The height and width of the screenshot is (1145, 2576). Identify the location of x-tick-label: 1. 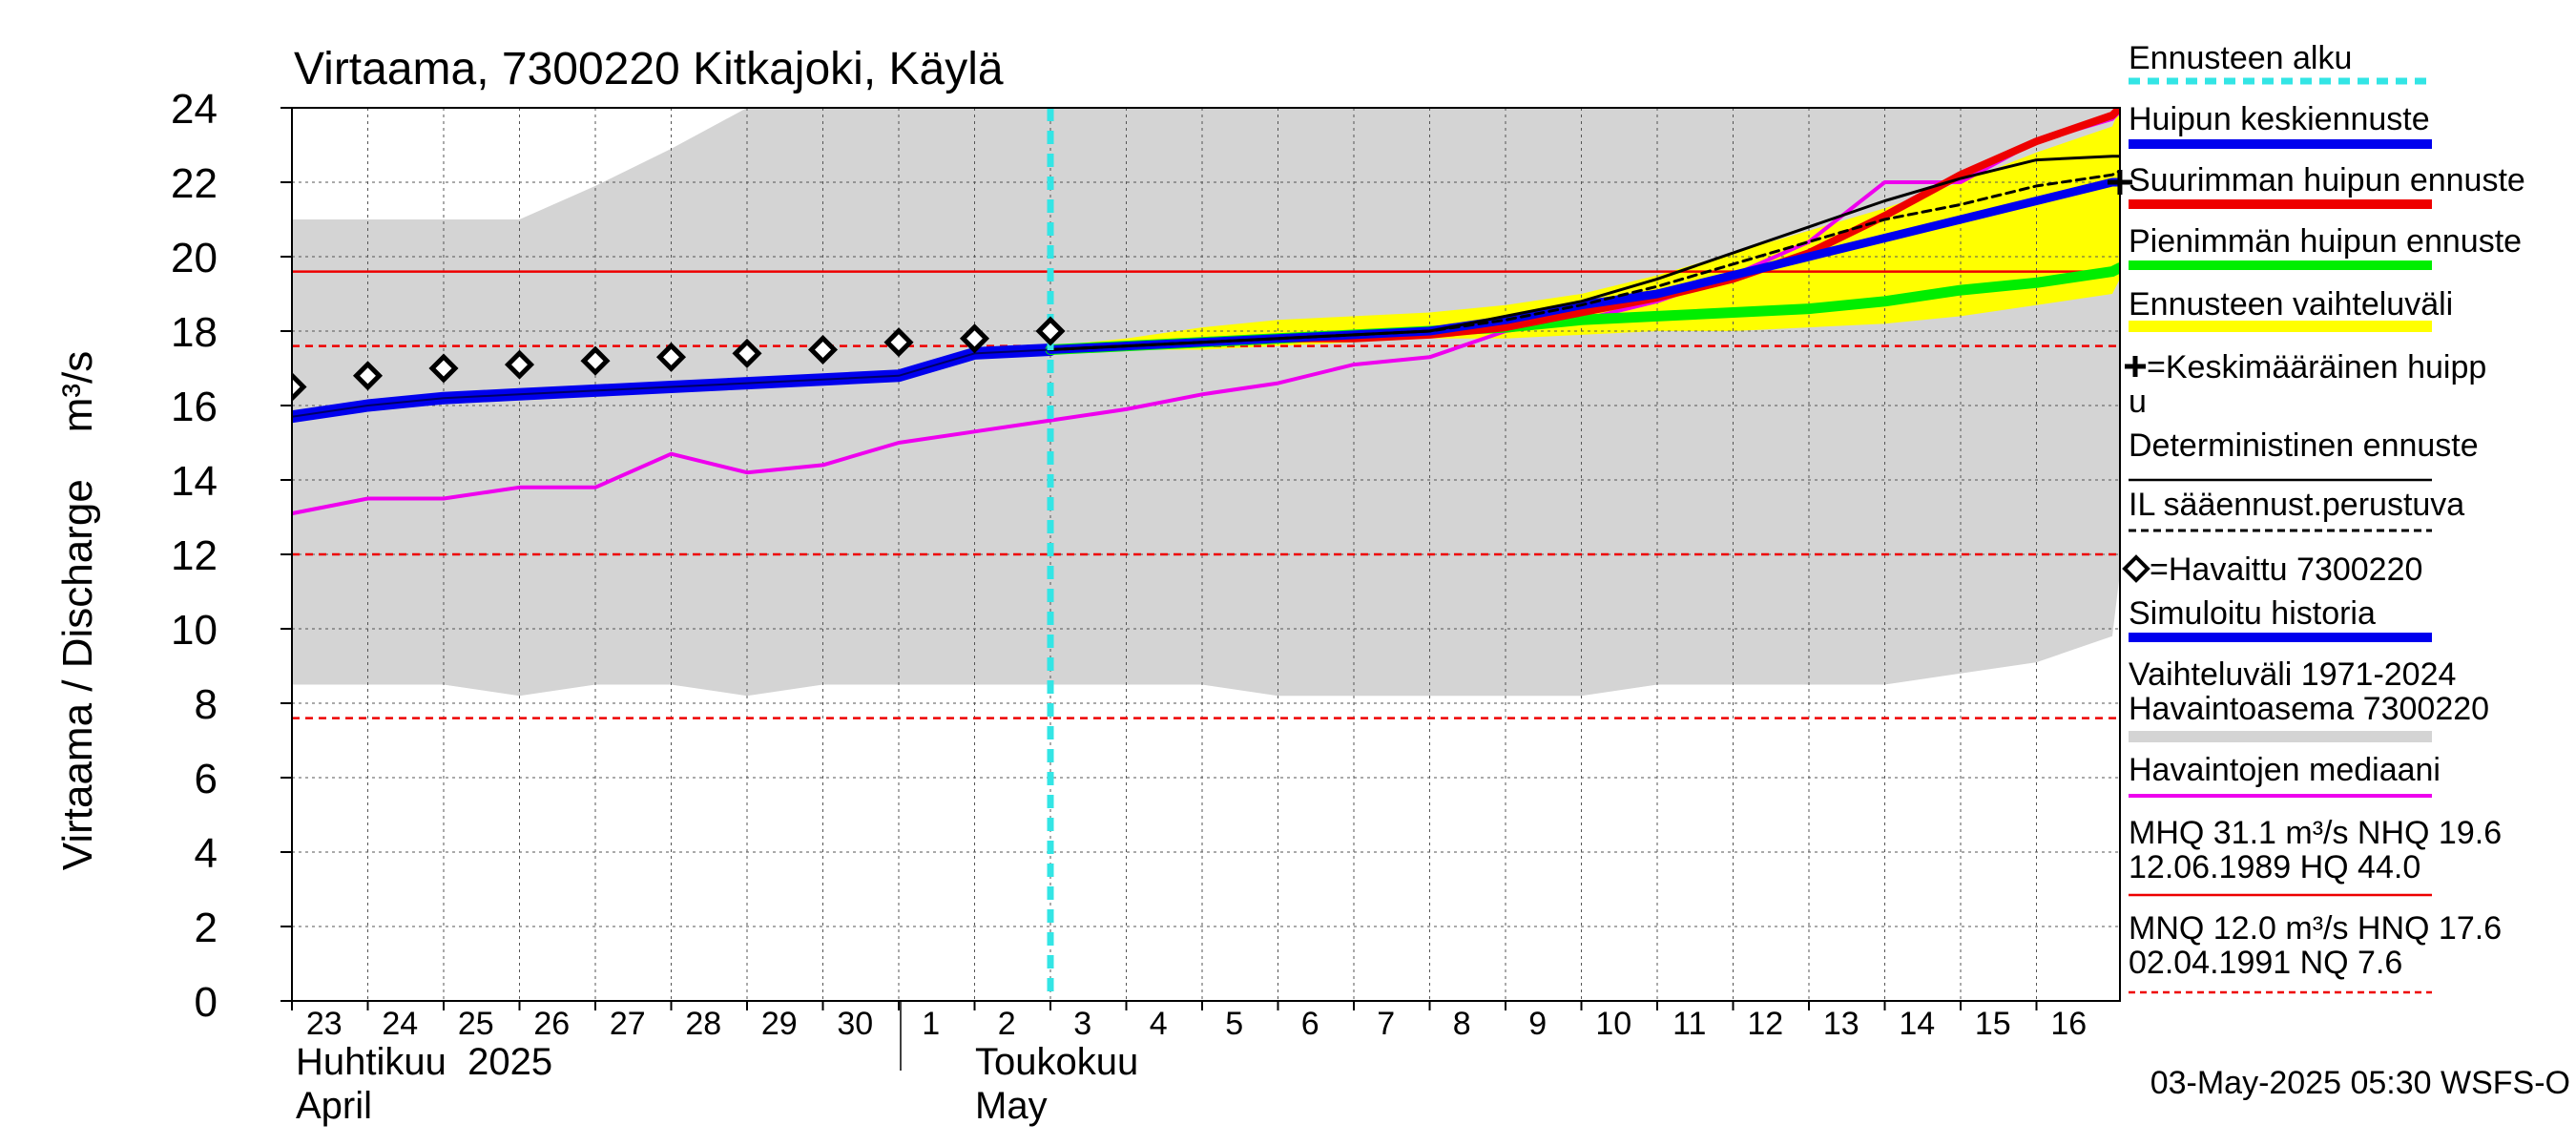
(931, 1024).